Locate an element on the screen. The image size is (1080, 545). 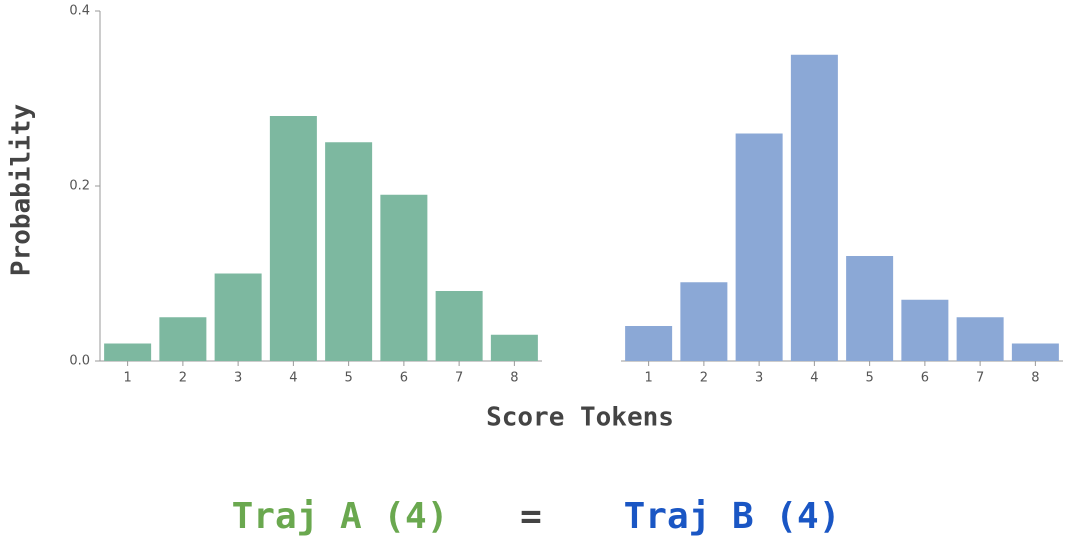
x-axis-title: Score Tokens is located at coordinates (580, 418).